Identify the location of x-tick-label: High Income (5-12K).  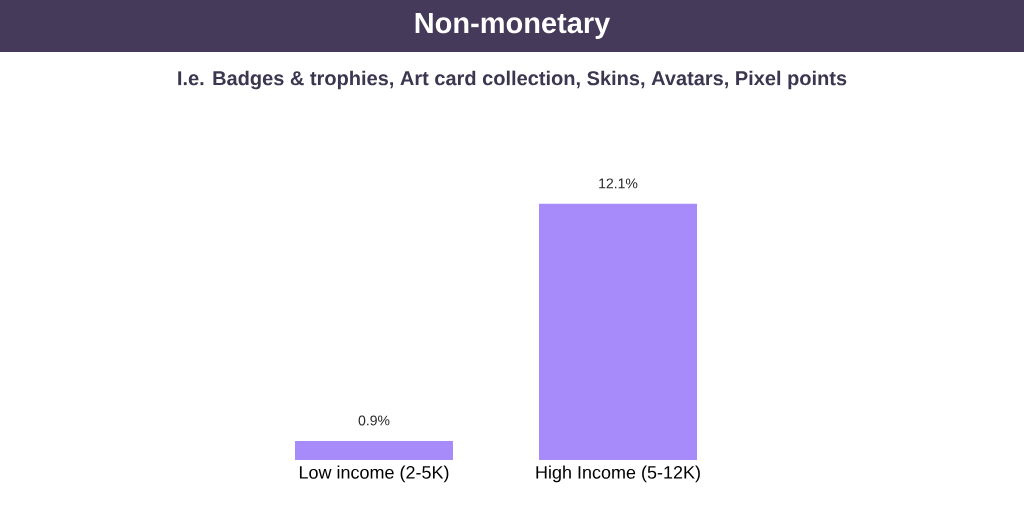
(618, 474).